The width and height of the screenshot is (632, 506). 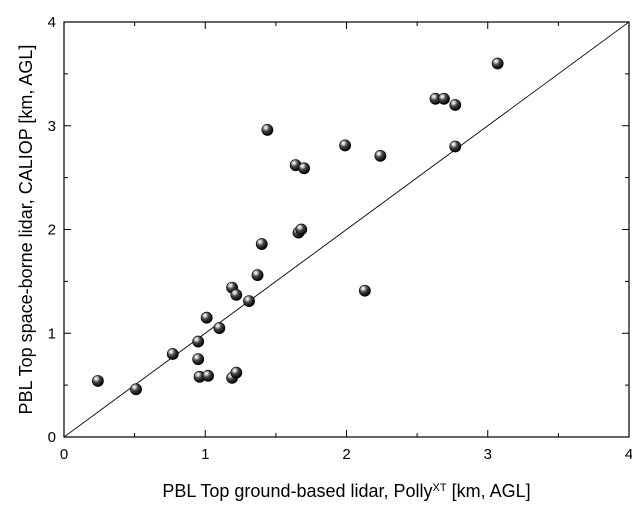 What do you see at coordinates (297, 491) in the screenshot?
I see `x-axis-label-prefix: PBL Top ground-based lidar, Polly` at bounding box center [297, 491].